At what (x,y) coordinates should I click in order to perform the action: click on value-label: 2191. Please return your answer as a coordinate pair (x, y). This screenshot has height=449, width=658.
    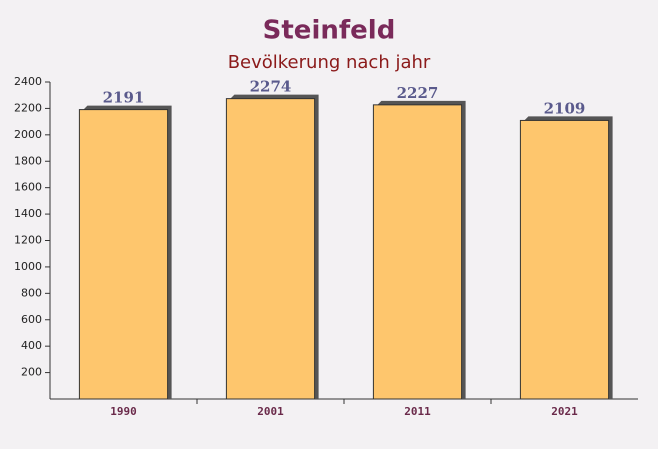
    Looking at the image, I should click on (124, 98).